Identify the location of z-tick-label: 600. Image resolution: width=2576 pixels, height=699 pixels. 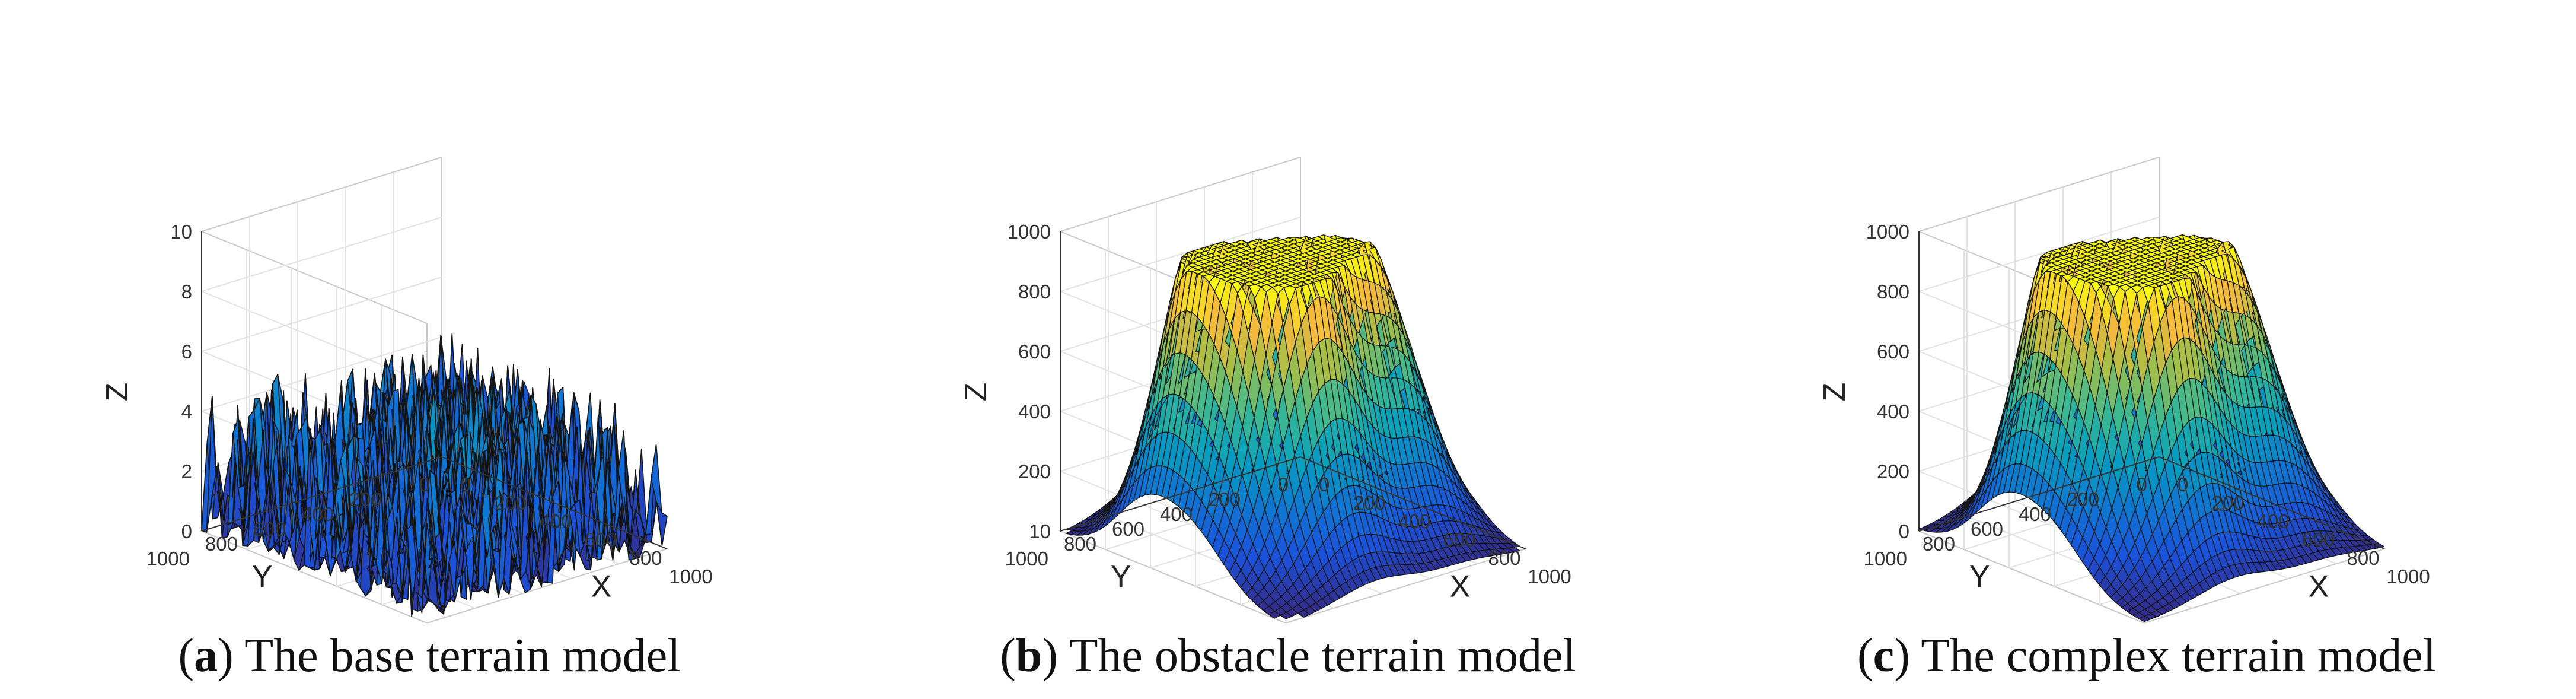
(1034, 352).